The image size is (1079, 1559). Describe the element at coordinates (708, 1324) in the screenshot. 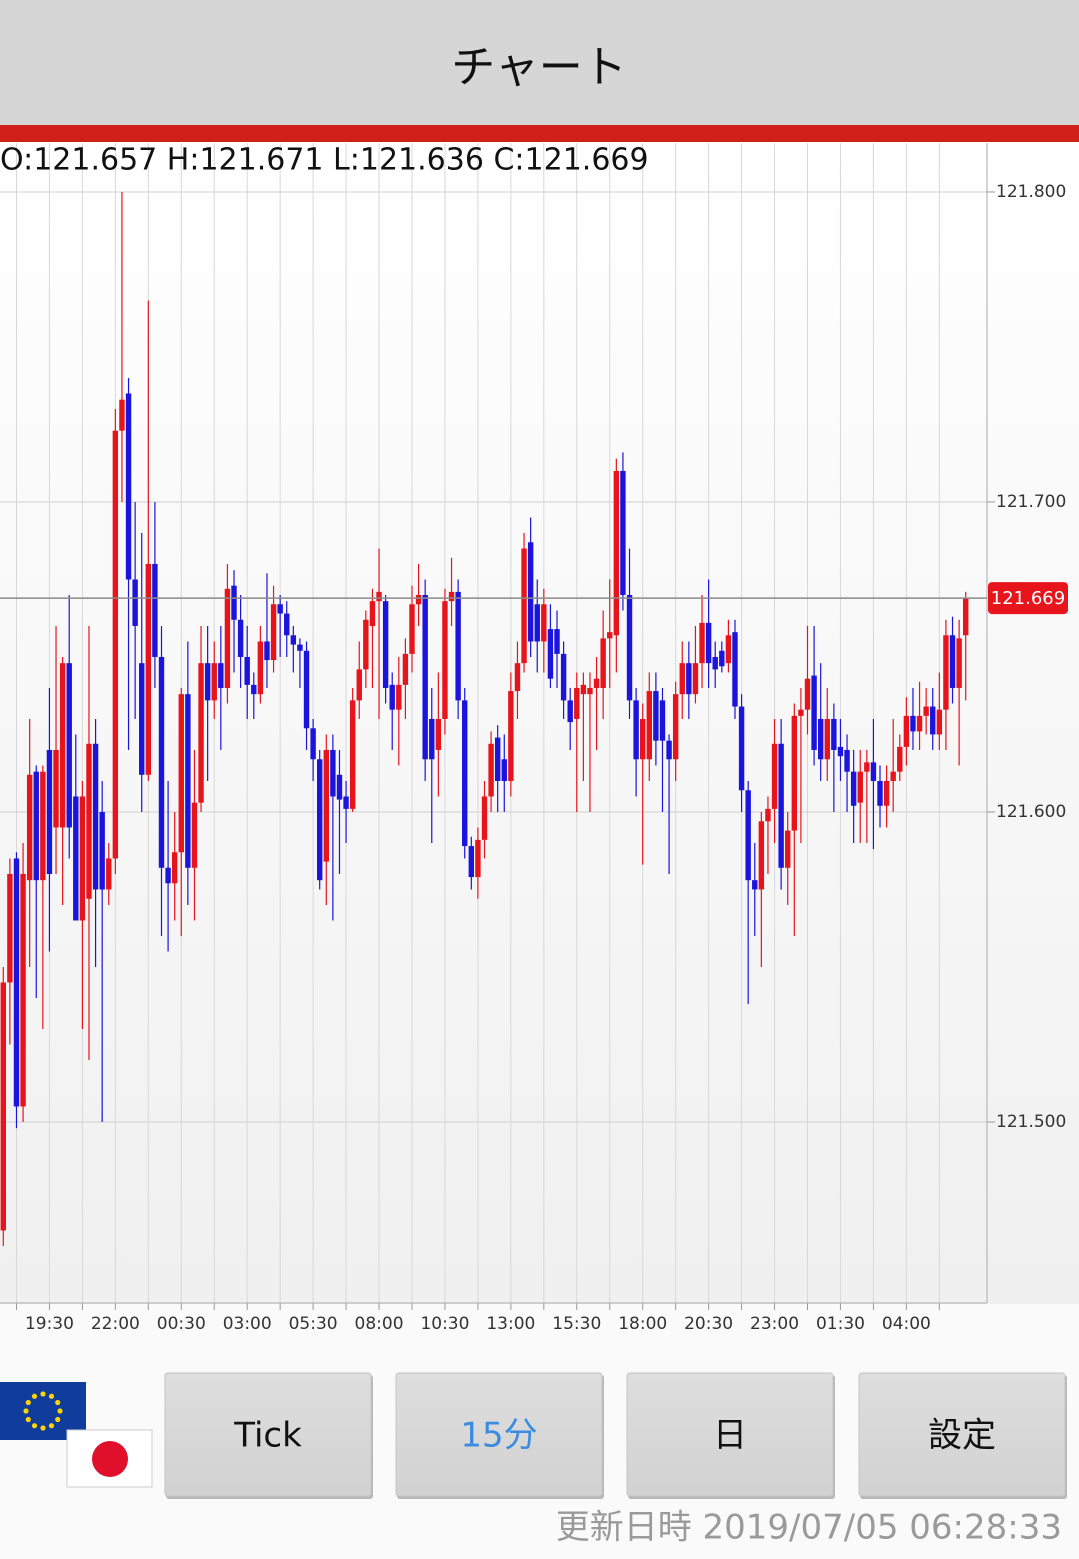

I see `x-tick-label: 20:30` at that location.